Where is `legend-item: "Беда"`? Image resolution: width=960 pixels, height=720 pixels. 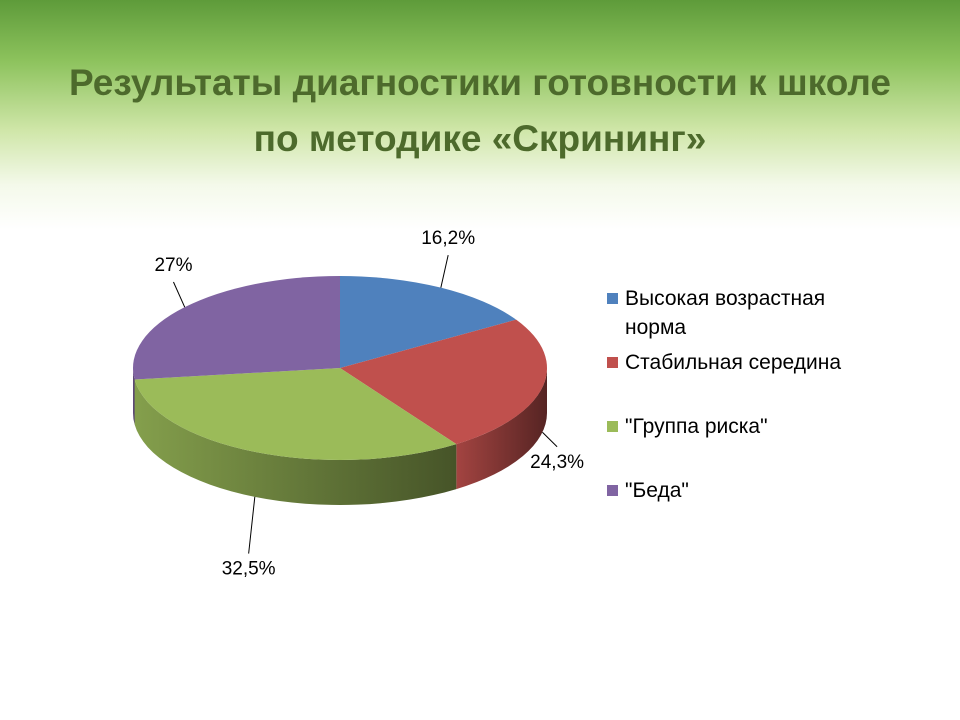
legend-item: "Беда" is located at coordinates (737, 505).